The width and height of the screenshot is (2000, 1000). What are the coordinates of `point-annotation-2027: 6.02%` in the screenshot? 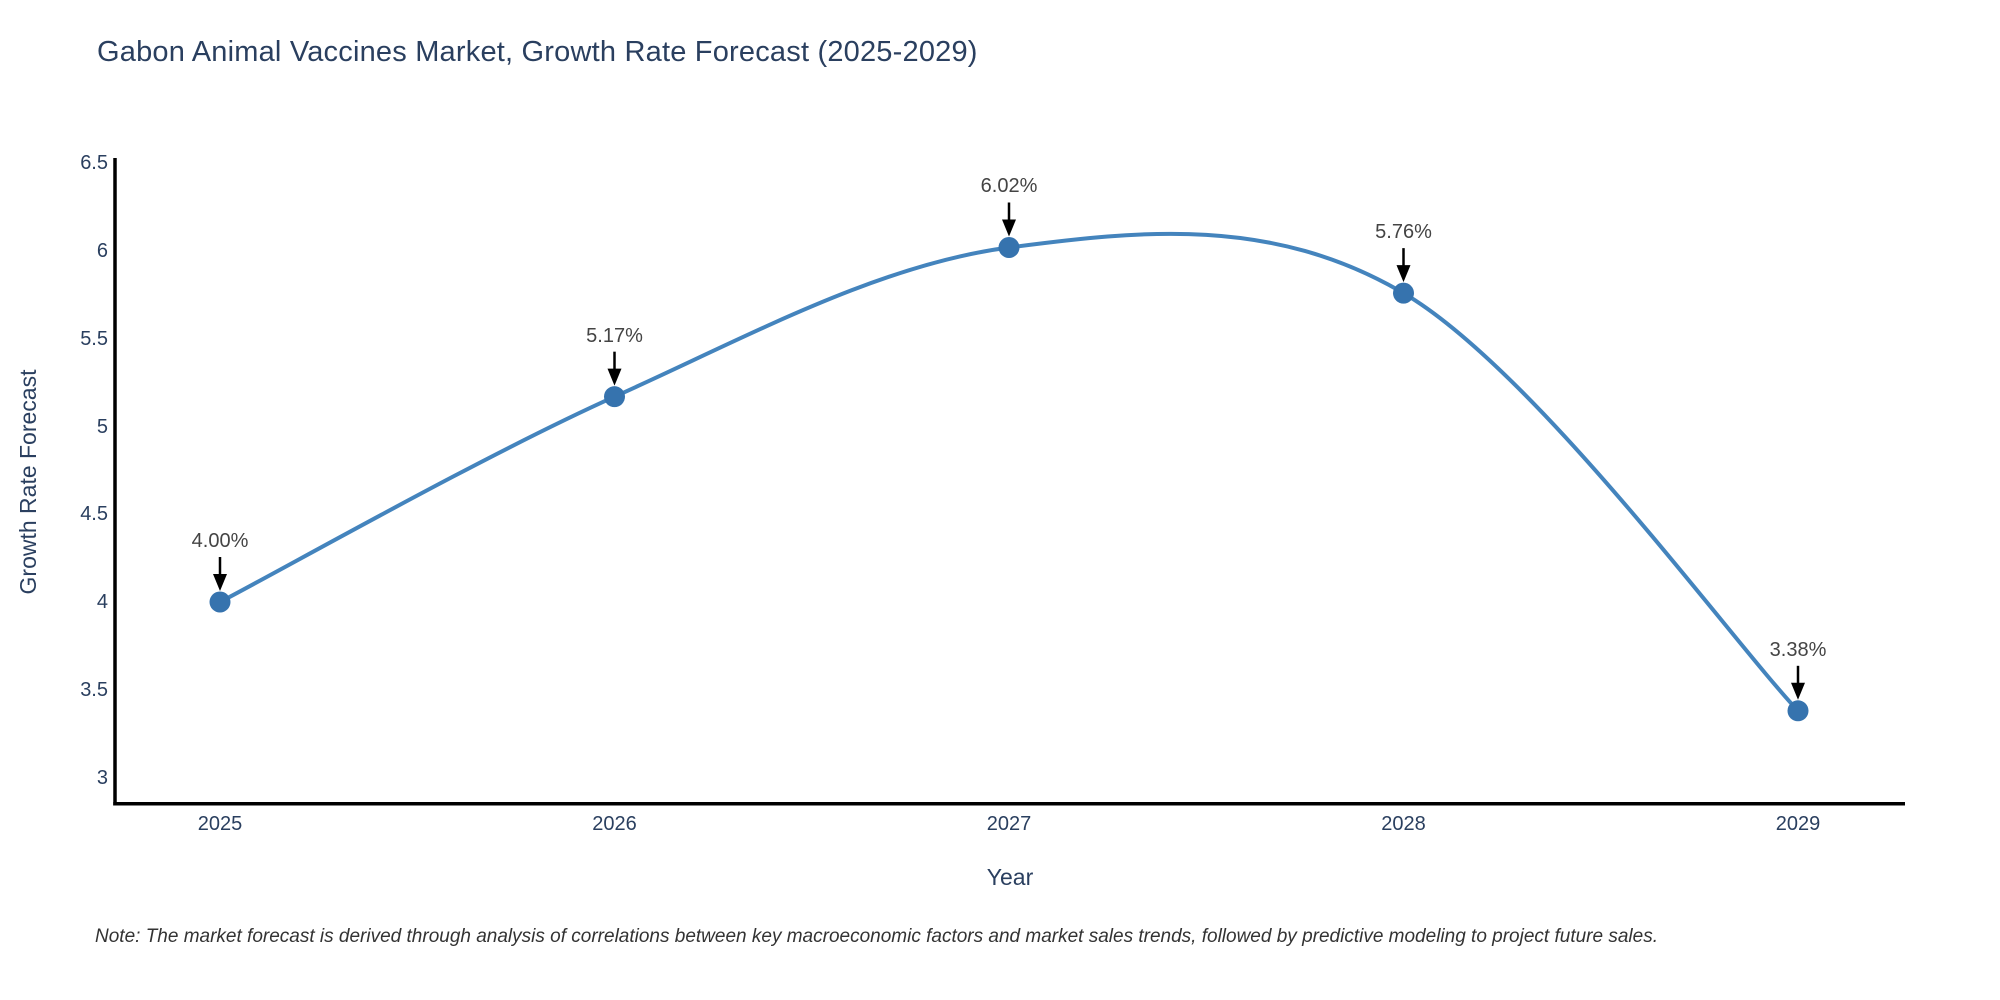 It's located at (1009, 186).